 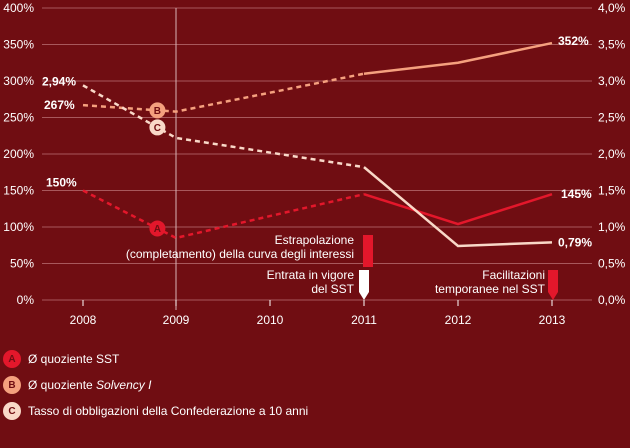 What do you see at coordinates (332, 289) in the screenshot?
I see `annotation-sst-line2: del SST` at bounding box center [332, 289].